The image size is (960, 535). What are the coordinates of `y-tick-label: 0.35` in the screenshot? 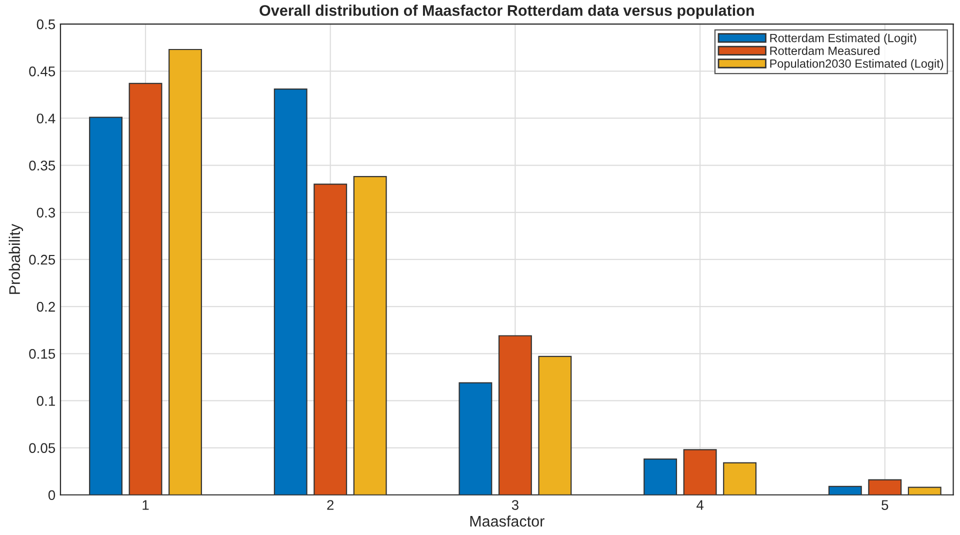 It's located at (42, 165).